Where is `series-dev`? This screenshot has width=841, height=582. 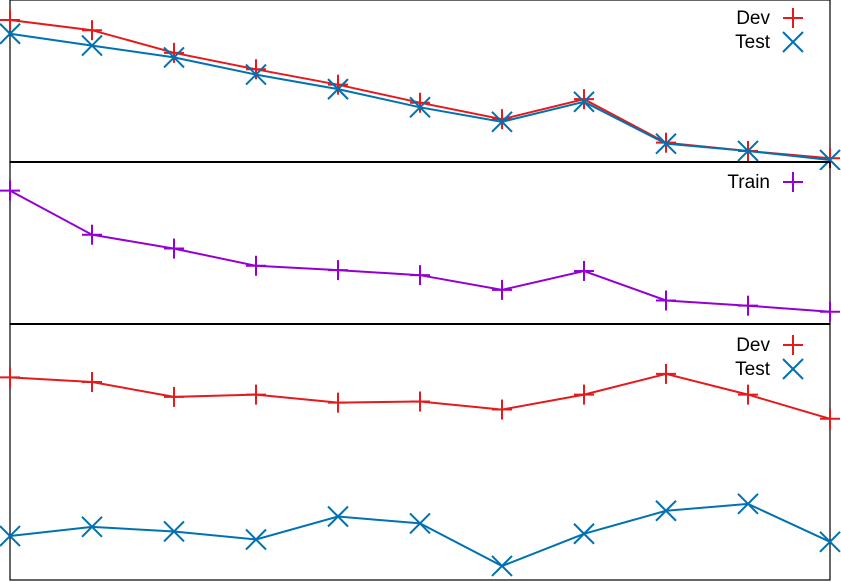 series-dev is located at coordinates (420, 396).